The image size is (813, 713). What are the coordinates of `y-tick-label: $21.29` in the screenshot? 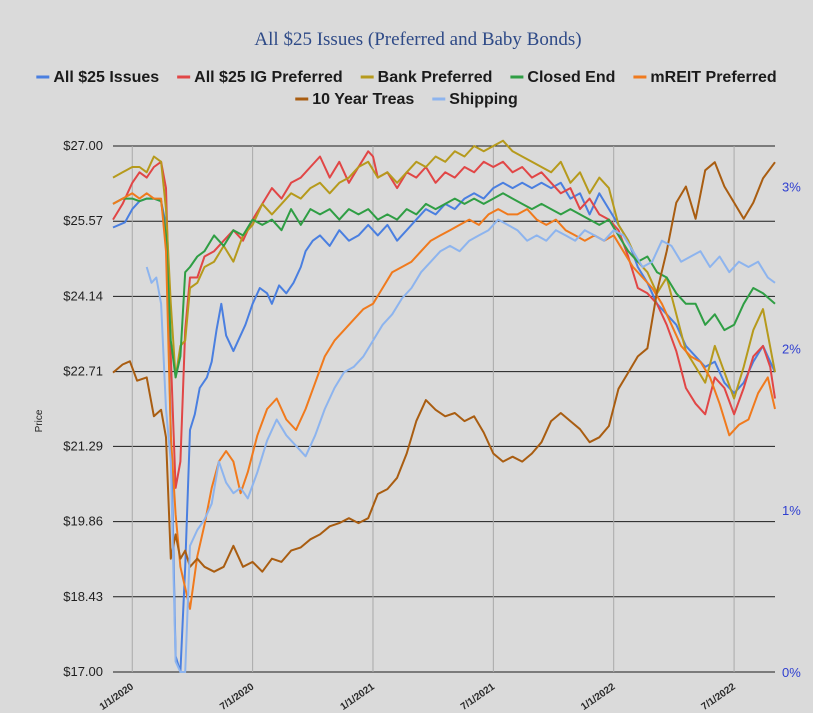 It's located at (83, 445).